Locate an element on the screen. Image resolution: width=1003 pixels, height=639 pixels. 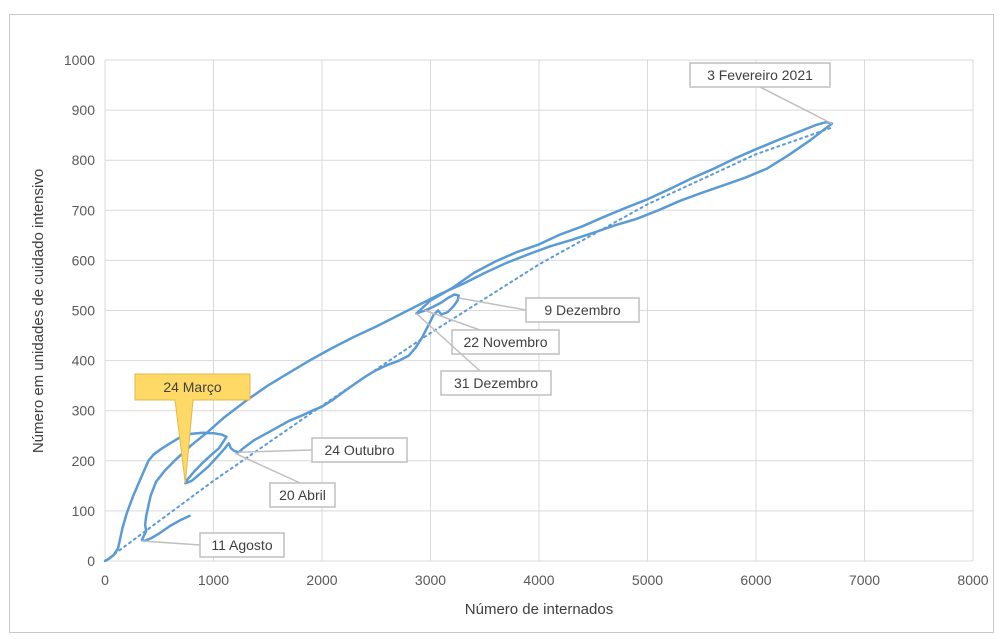
callout-label: 24 Outubro is located at coordinates (359, 450).